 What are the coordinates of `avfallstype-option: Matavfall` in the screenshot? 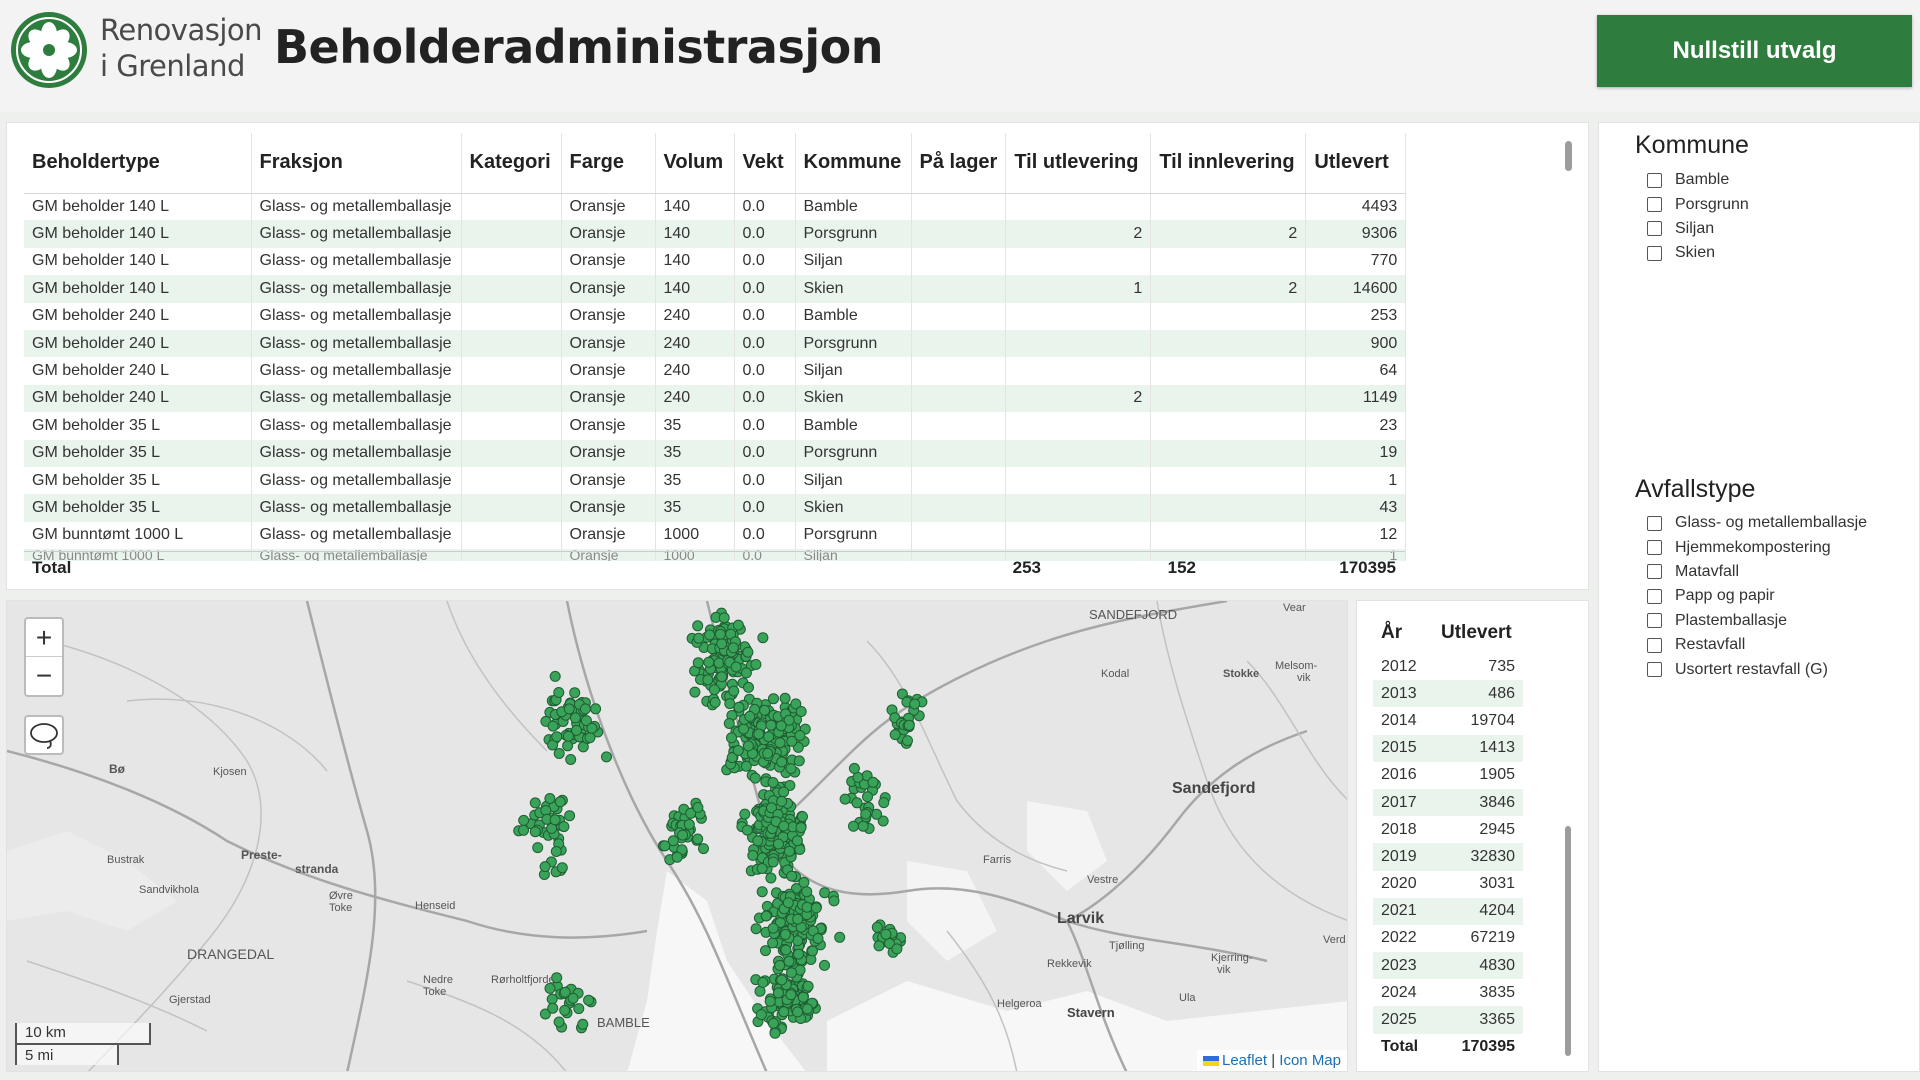 It's located at (1757, 572).